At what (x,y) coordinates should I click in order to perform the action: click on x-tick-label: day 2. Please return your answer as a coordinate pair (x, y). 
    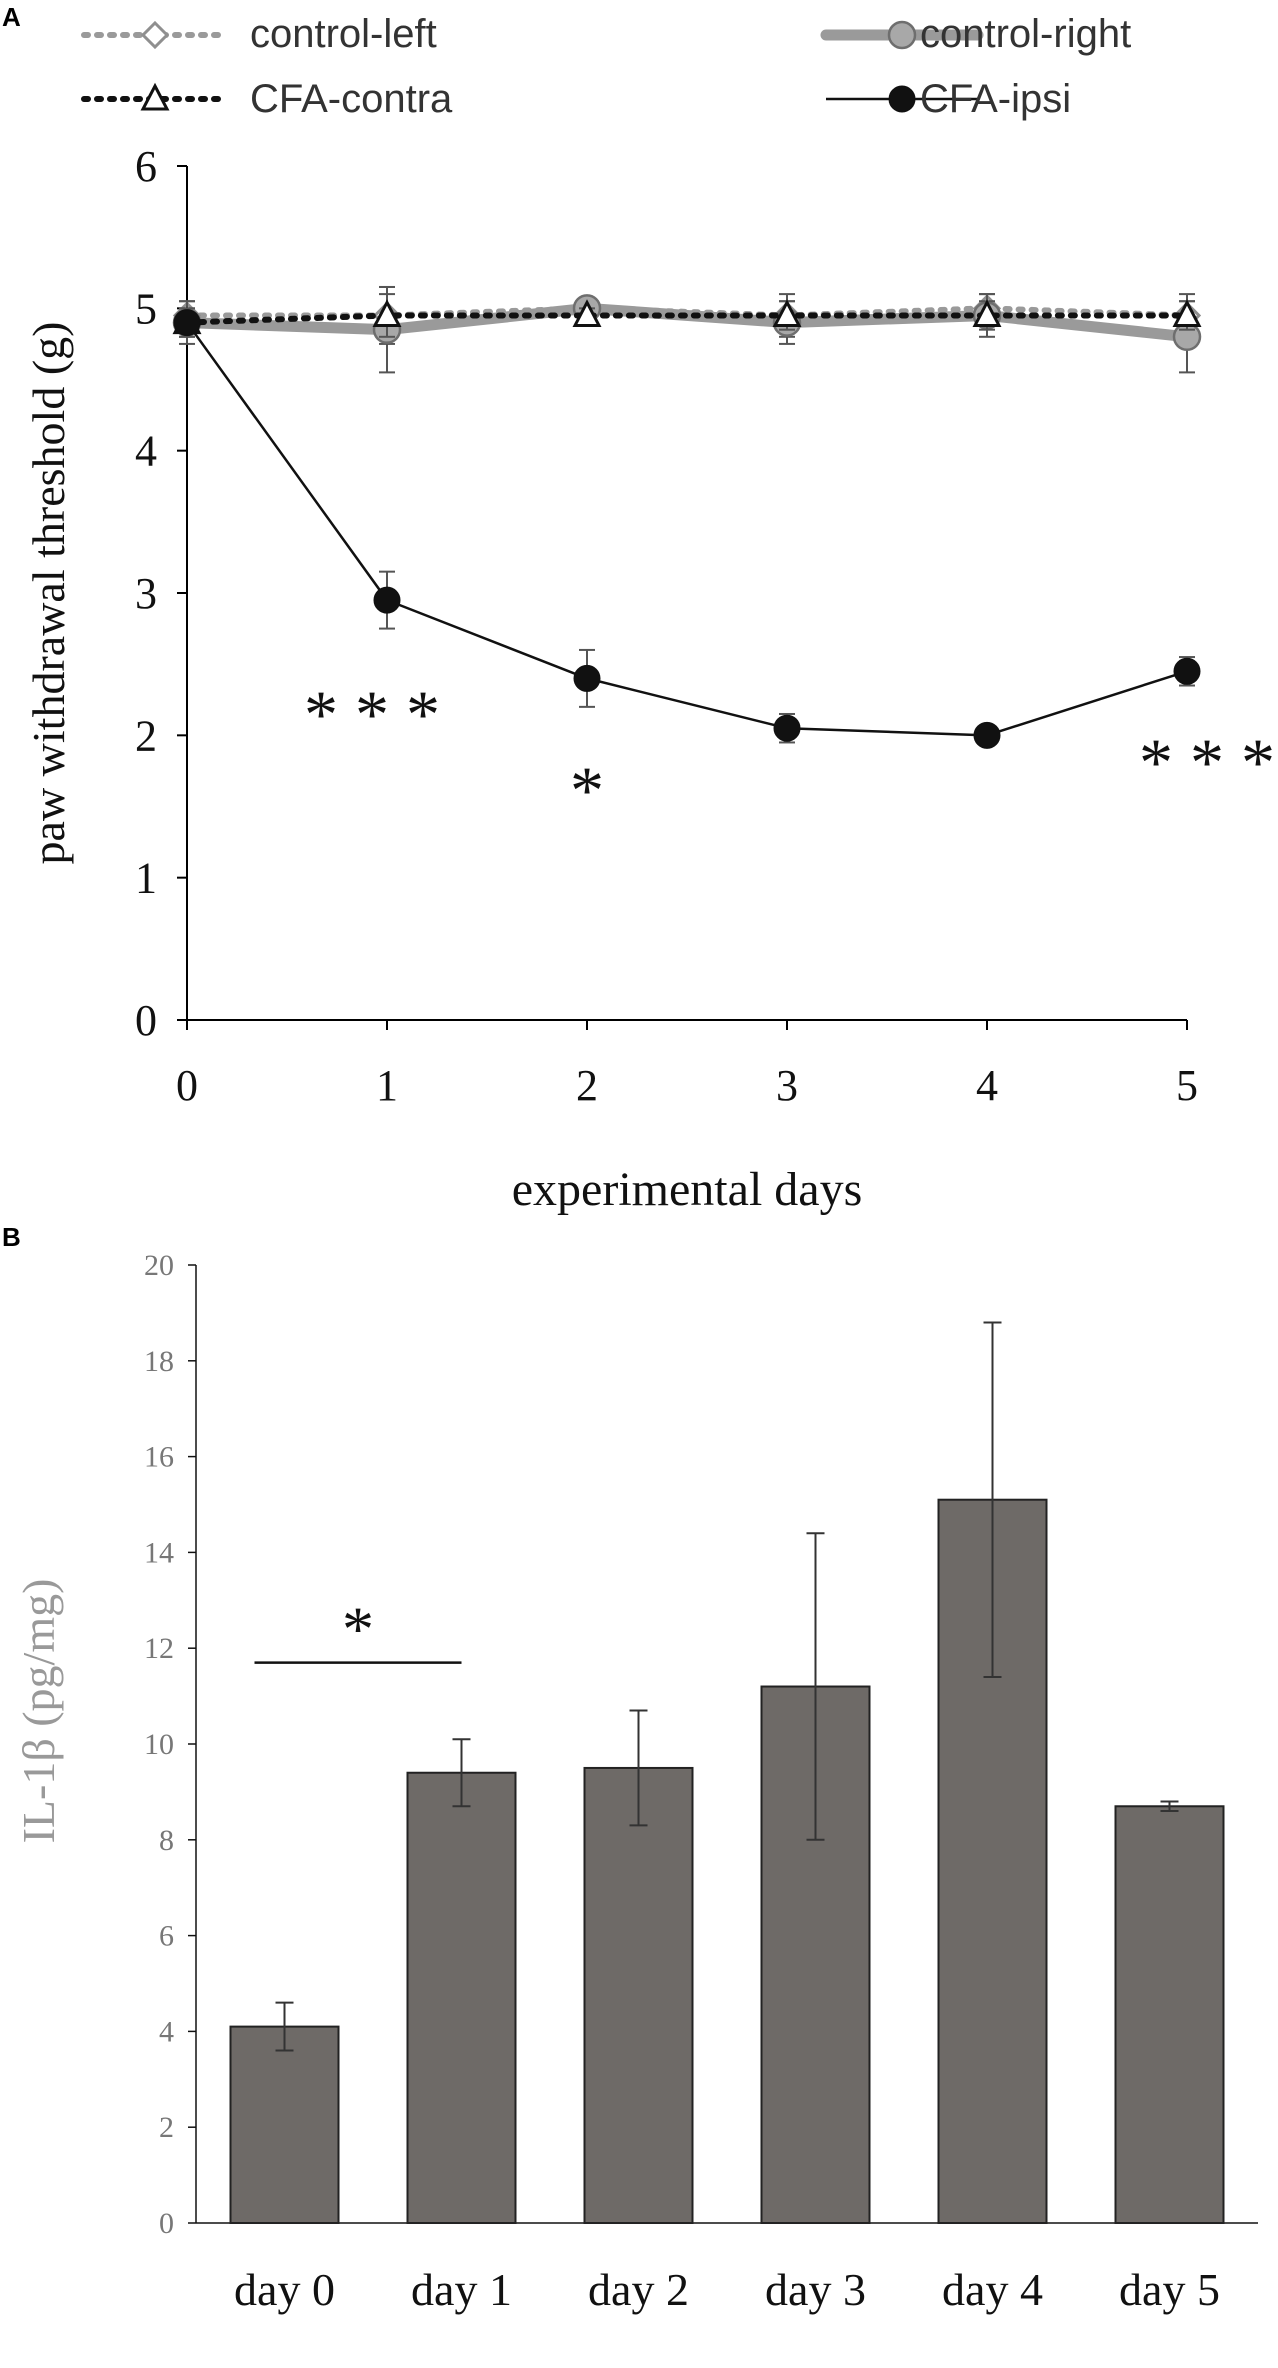
    Looking at the image, I should click on (638, 2289).